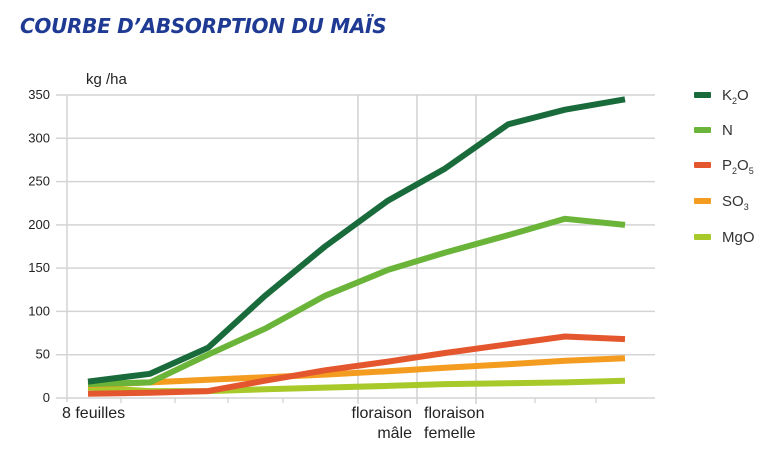 The height and width of the screenshot is (463, 765). What do you see at coordinates (93, 413) in the screenshot?
I see `x-label-8-feuilles: 8 feuilles` at bounding box center [93, 413].